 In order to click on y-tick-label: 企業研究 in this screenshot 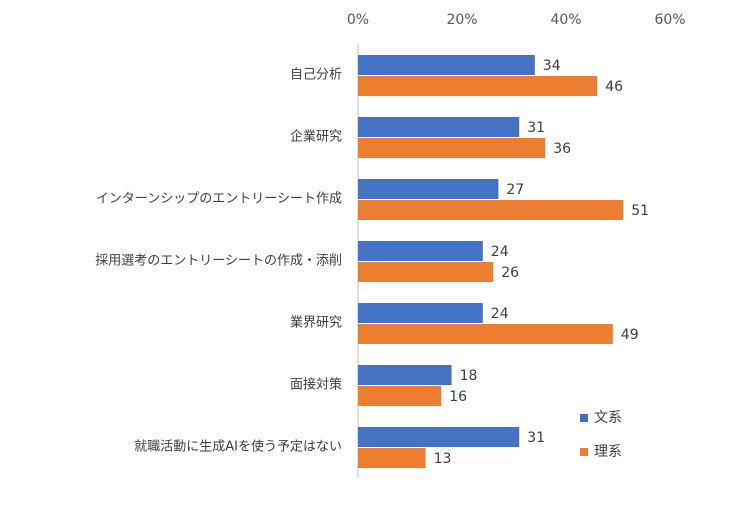, I will do `click(316, 137)`.